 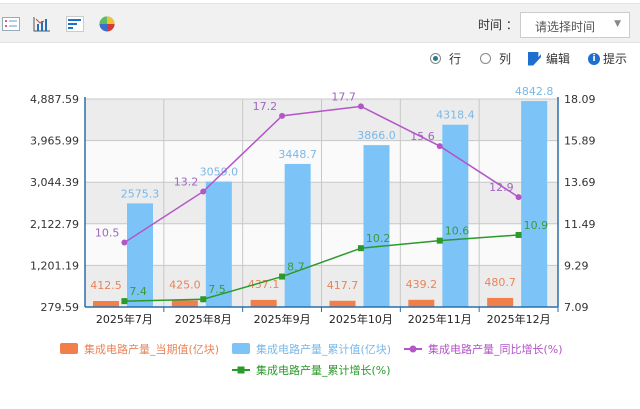 What do you see at coordinates (440, 319) in the screenshot?
I see `x-tick-label: 2025年11月` at bounding box center [440, 319].